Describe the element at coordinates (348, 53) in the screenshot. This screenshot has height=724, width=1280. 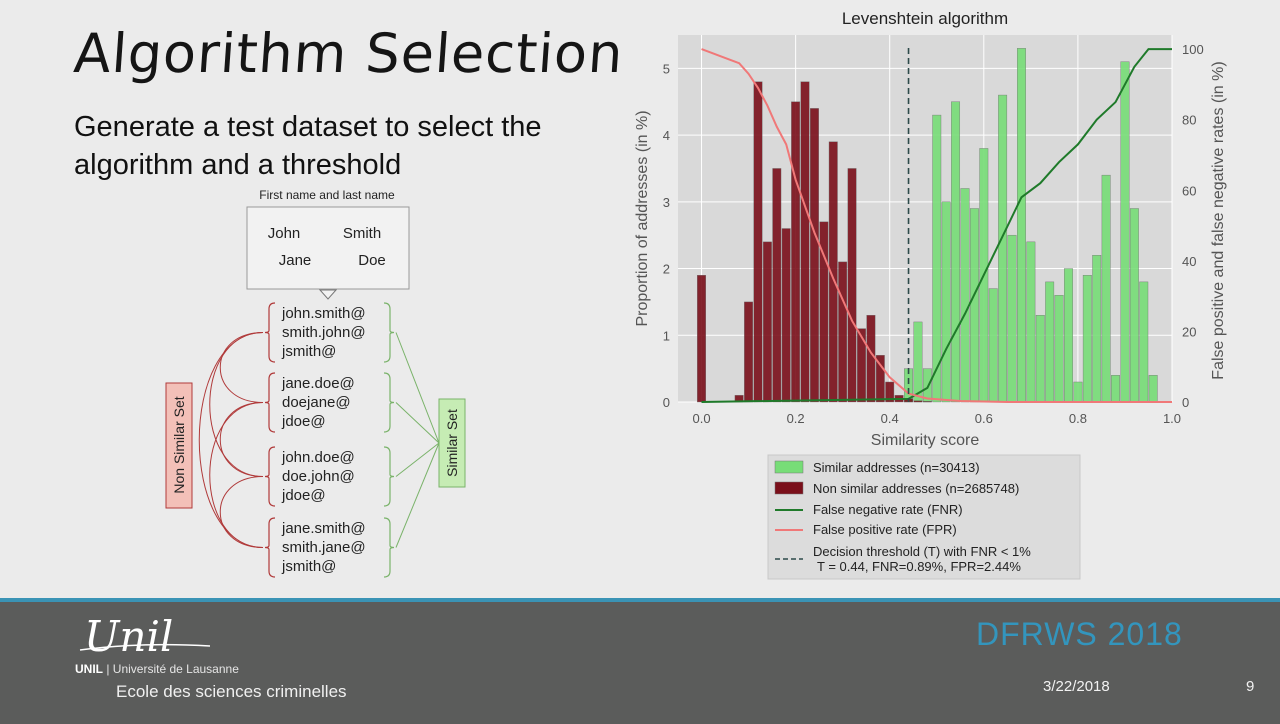
I see `slide-title: Algorithm Selection` at that location.